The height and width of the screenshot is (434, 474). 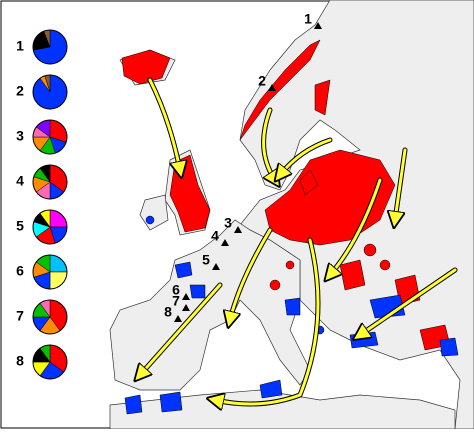 I want to click on site-label: 4, so click(x=215, y=236).